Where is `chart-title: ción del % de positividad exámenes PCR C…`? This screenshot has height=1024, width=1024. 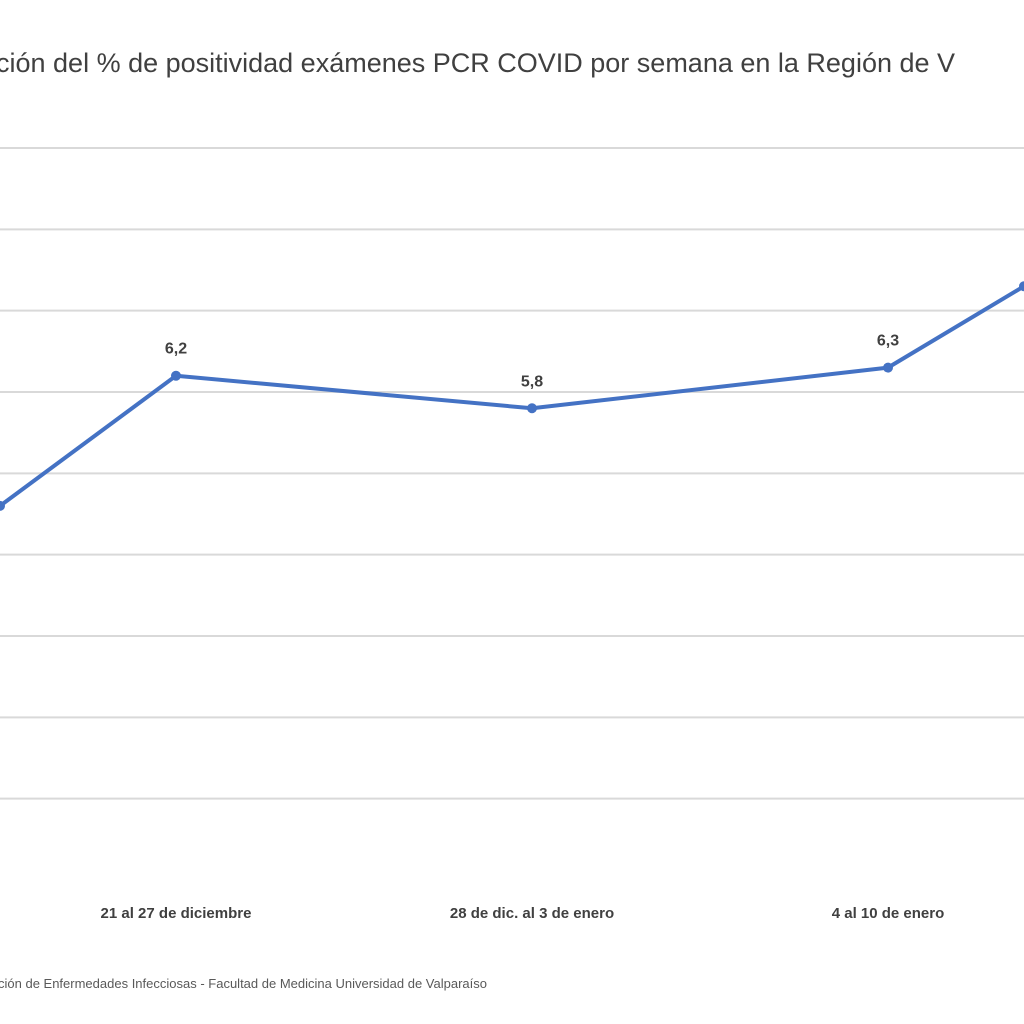 chart-title: ción del % de positividad exámenes PCR C… is located at coordinates (477, 63).